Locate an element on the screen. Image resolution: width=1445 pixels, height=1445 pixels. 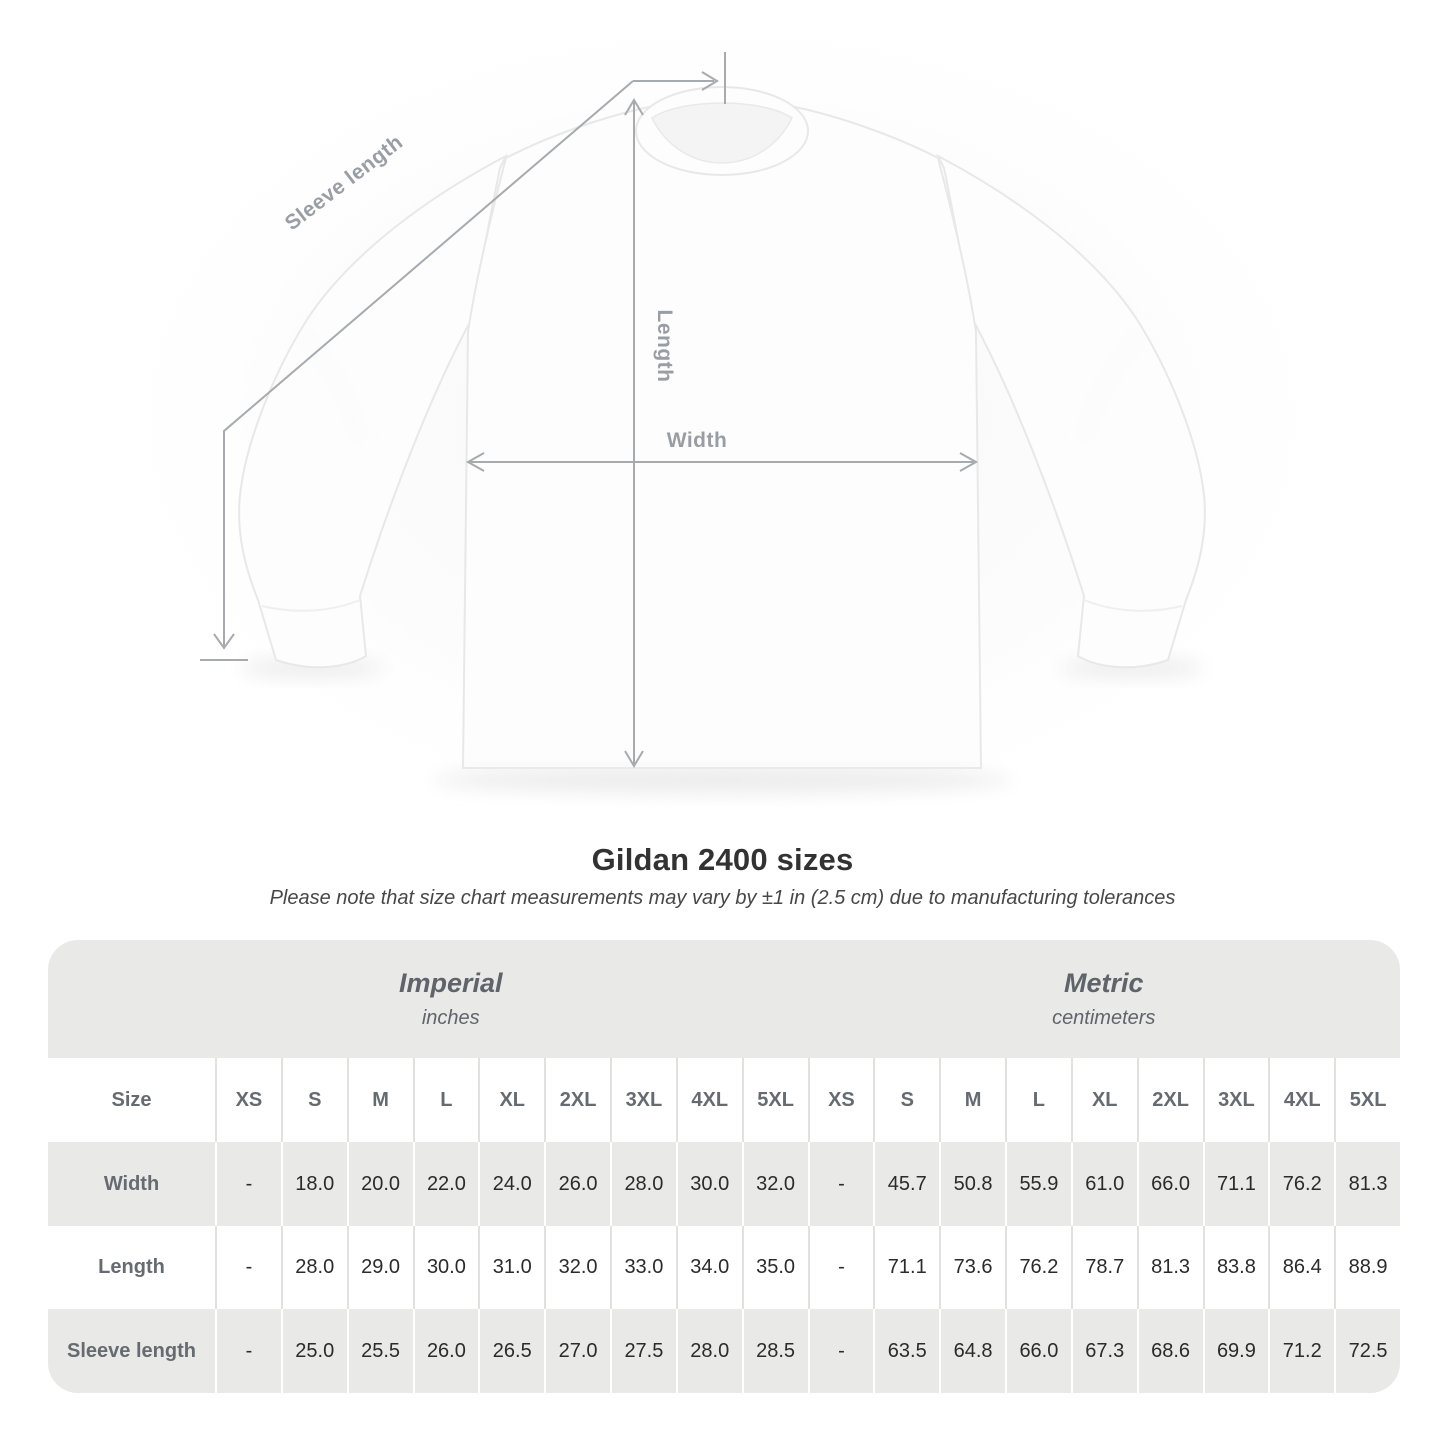
size-header-metric-4xl: 4XL is located at coordinates (1301, 1100).